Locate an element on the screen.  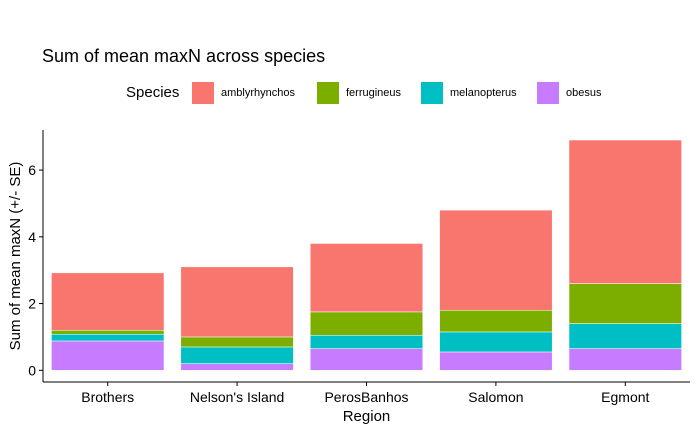
x-tick-label: PerosBanhos is located at coordinates (366, 397).